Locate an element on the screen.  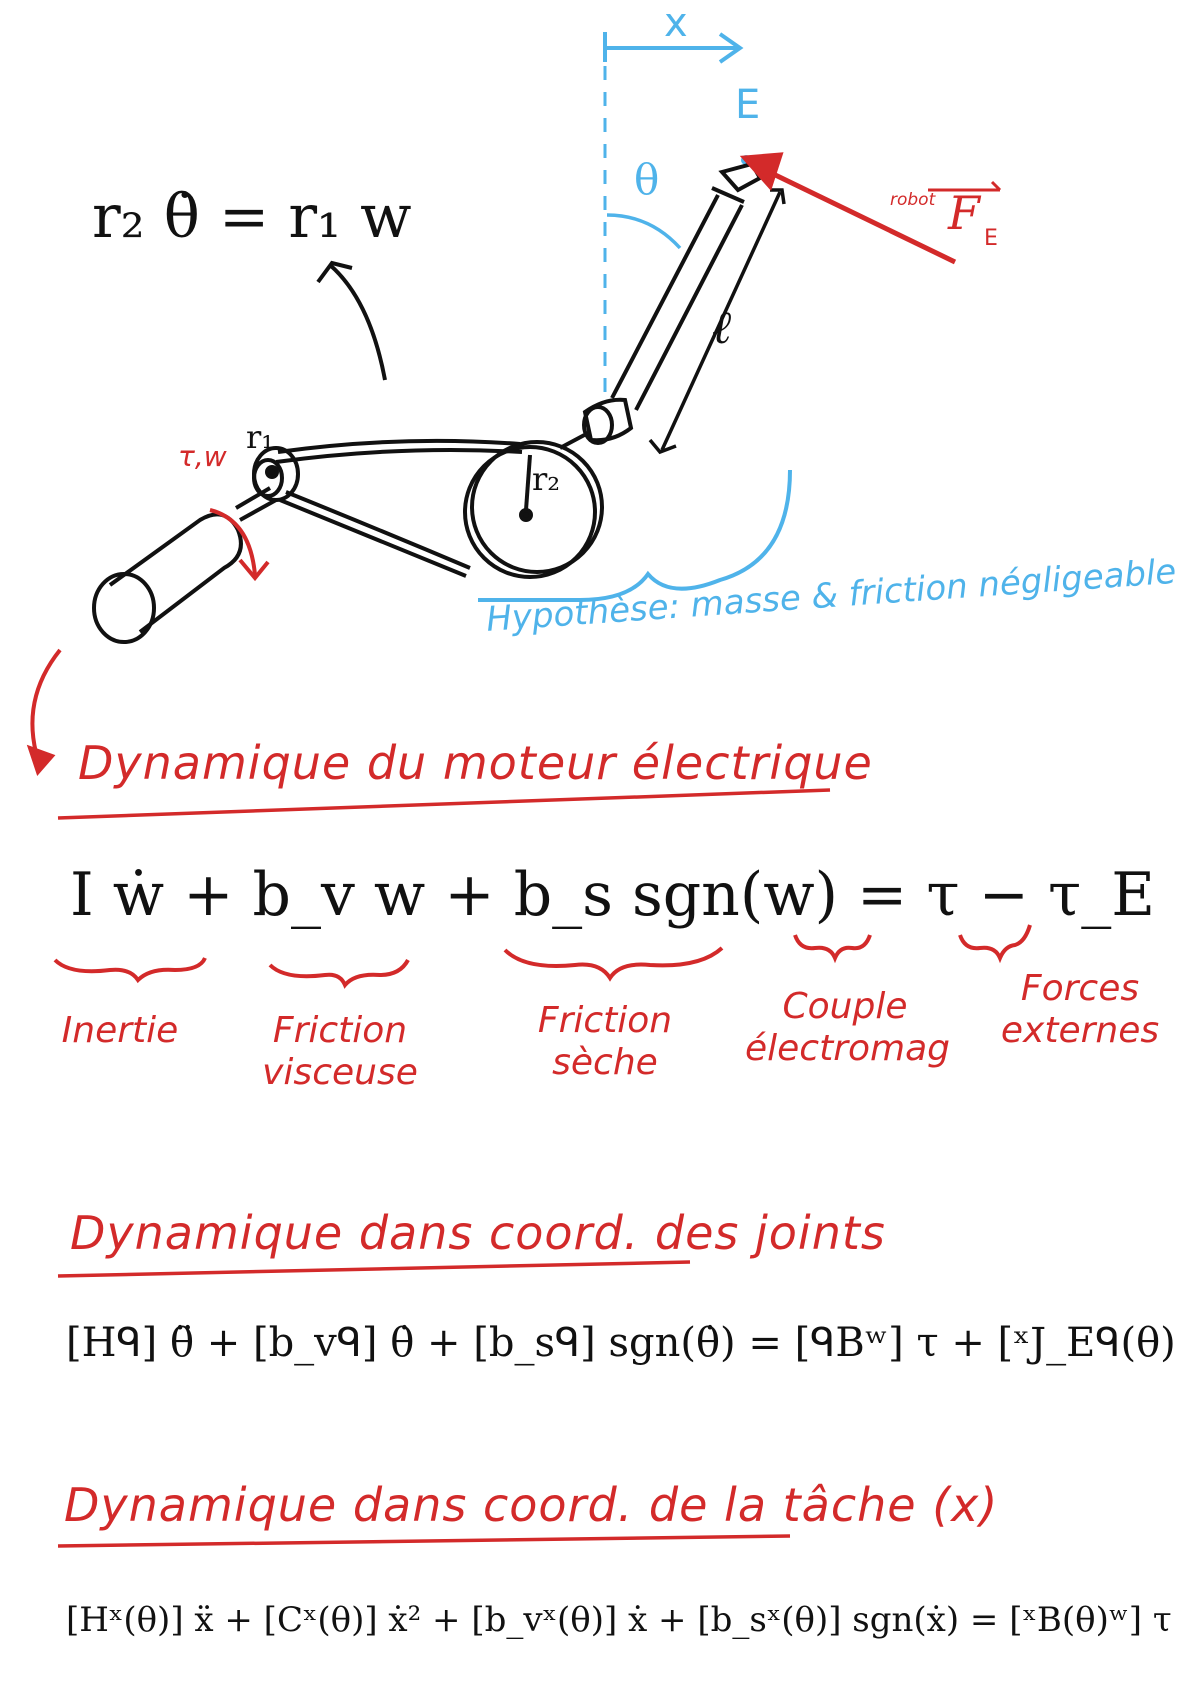
task-section-title: Dynamique dans coord. de la tâche (x) is located at coordinates (531, 1505).